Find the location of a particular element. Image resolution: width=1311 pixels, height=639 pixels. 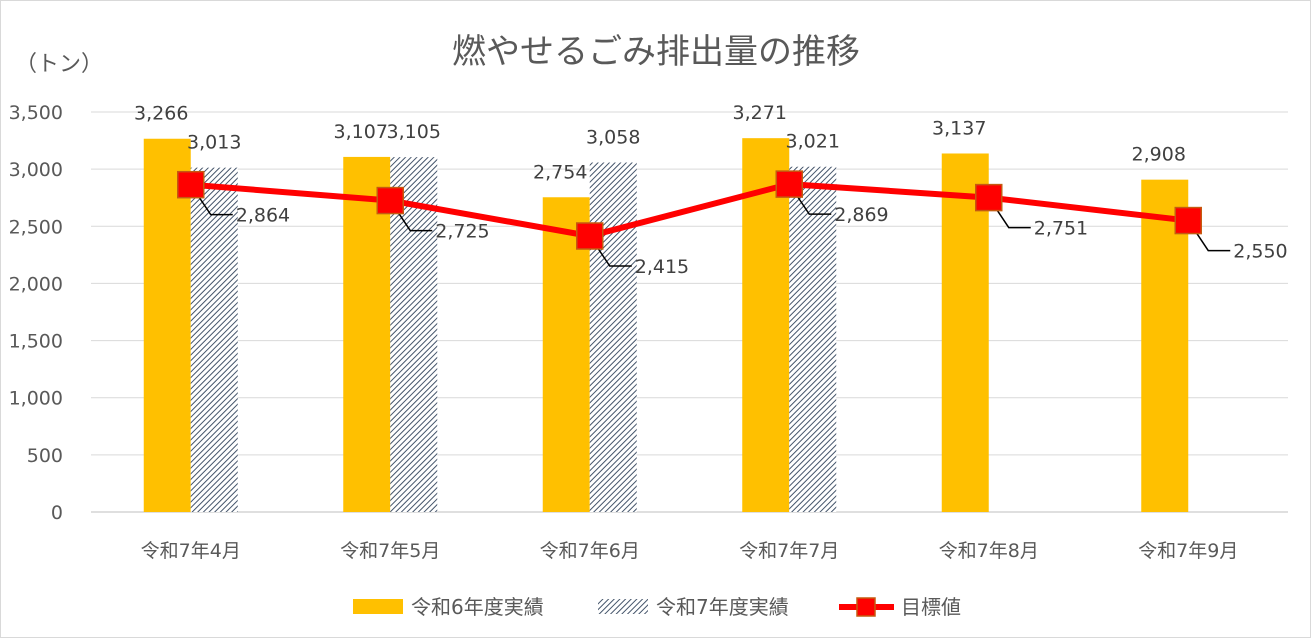

y-axis-ticks: 0 500 1,000 1,500 2,000 2,500 3,000 3,500 is located at coordinates (36, 313).